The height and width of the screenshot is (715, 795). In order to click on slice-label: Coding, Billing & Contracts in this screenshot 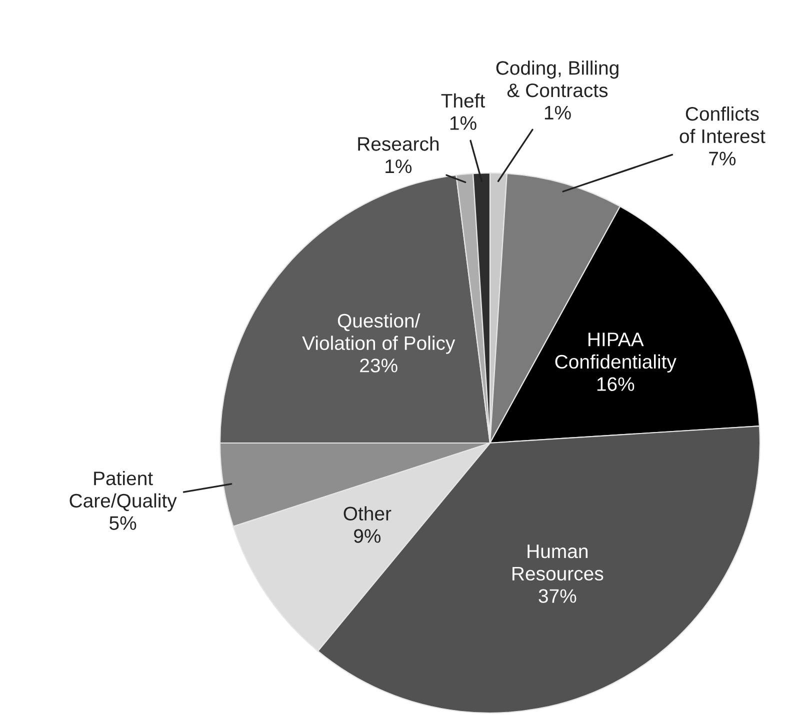, I will do `click(557, 79)`.